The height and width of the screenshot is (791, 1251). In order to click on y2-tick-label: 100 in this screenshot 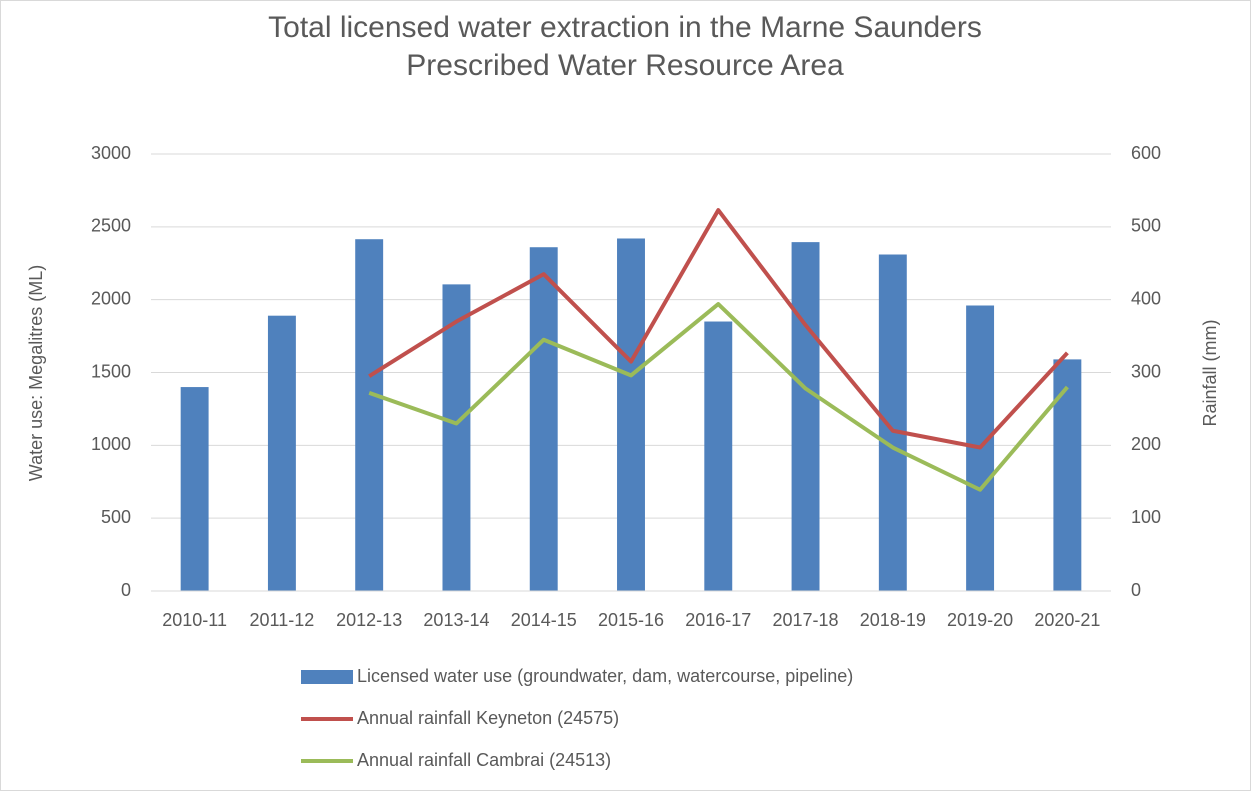, I will do `click(1146, 517)`.